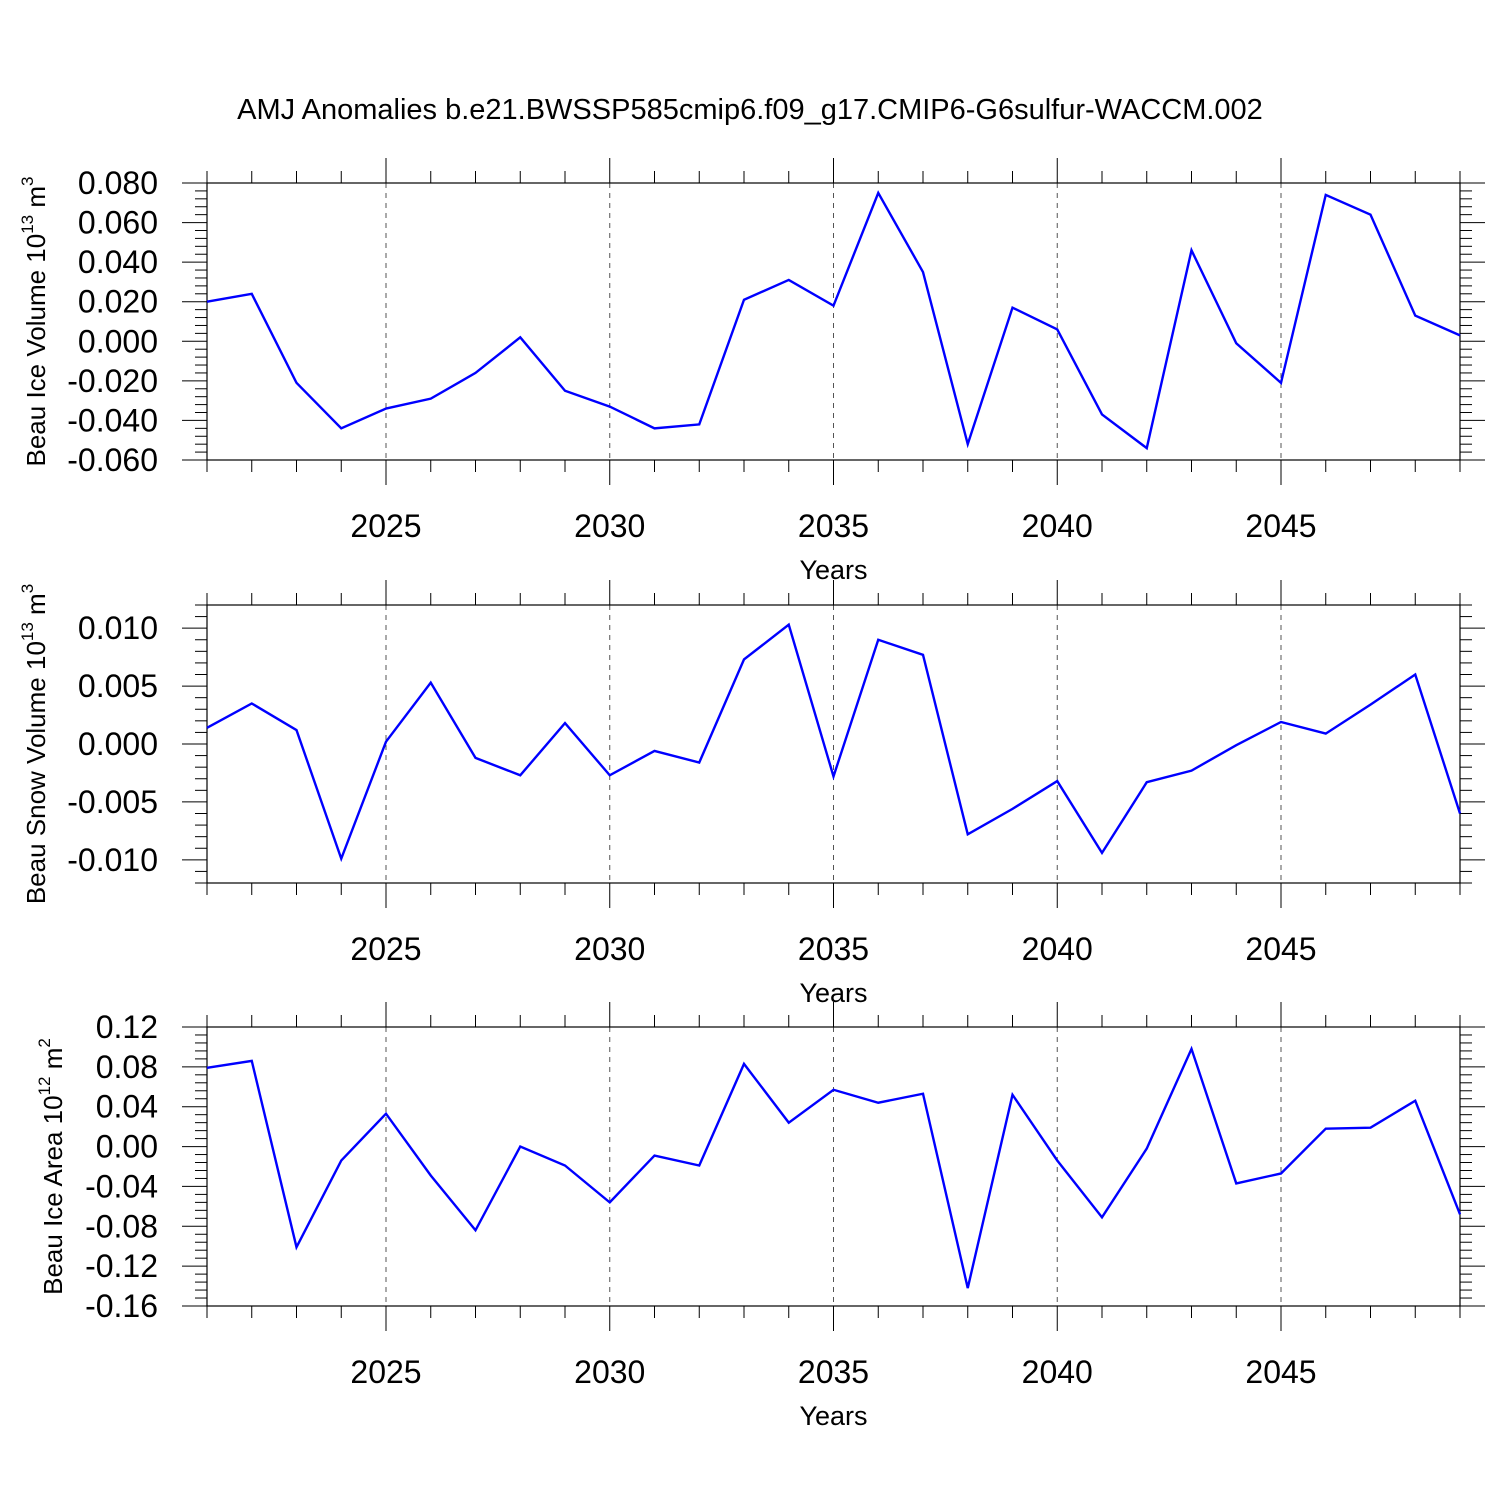 The width and height of the screenshot is (1500, 1500). I want to click on y-tick-label: -0.005, so click(112, 802).